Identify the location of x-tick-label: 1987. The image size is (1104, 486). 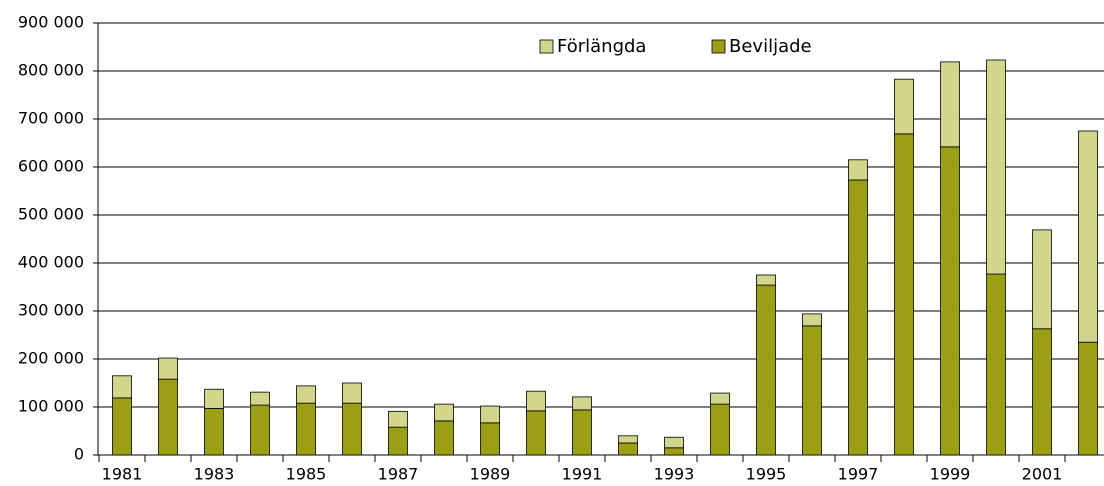
(398, 474).